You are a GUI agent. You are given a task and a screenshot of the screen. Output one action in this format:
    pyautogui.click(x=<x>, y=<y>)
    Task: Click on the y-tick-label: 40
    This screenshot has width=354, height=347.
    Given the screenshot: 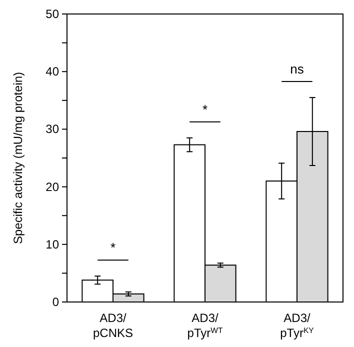 What is the action you would take?
    pyautogui.click(x=53, y=71)
    